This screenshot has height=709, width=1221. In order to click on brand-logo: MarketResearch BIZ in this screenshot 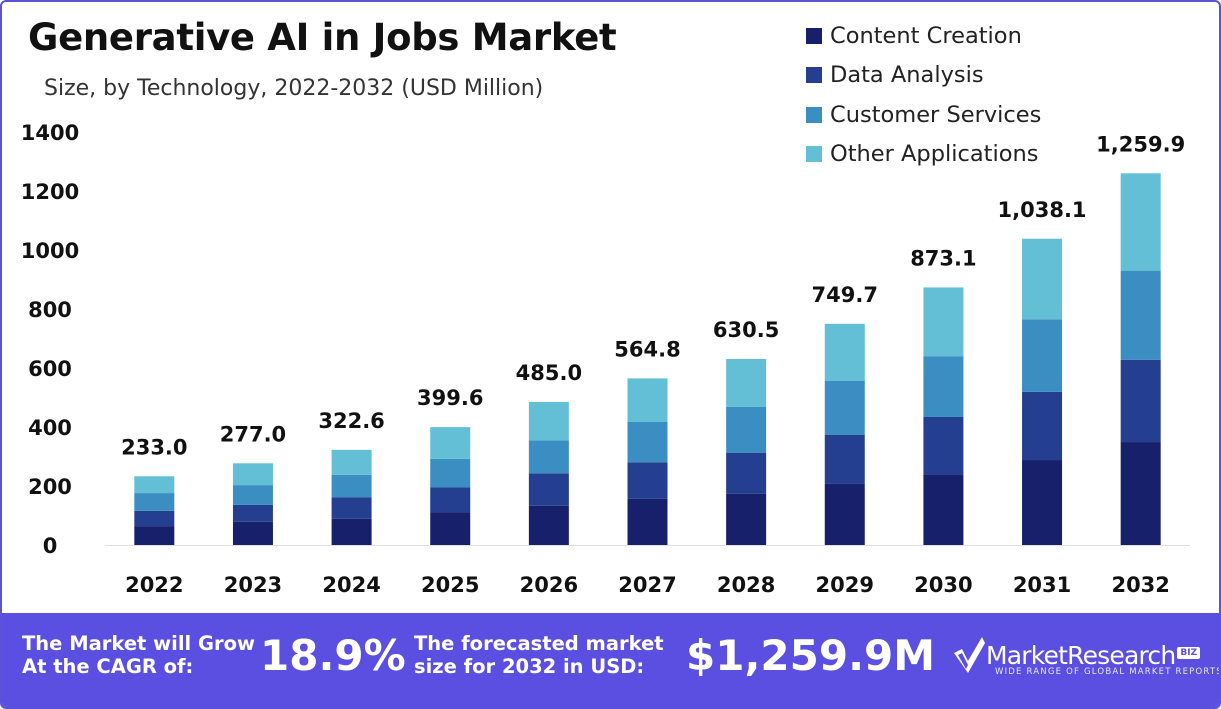, I will do `click(1076, 655)`.